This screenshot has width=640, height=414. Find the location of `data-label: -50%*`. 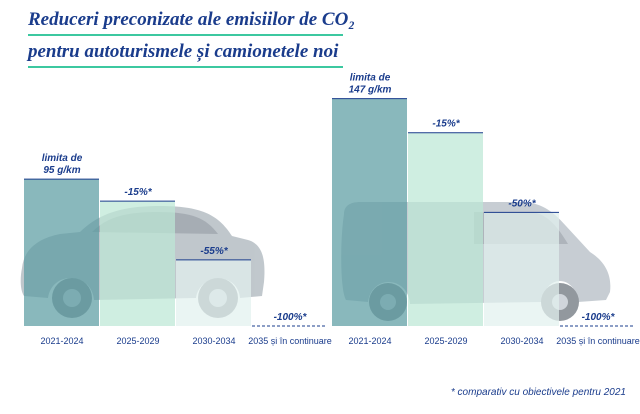

data-label: -50%* is located at coordinates (522, 203).